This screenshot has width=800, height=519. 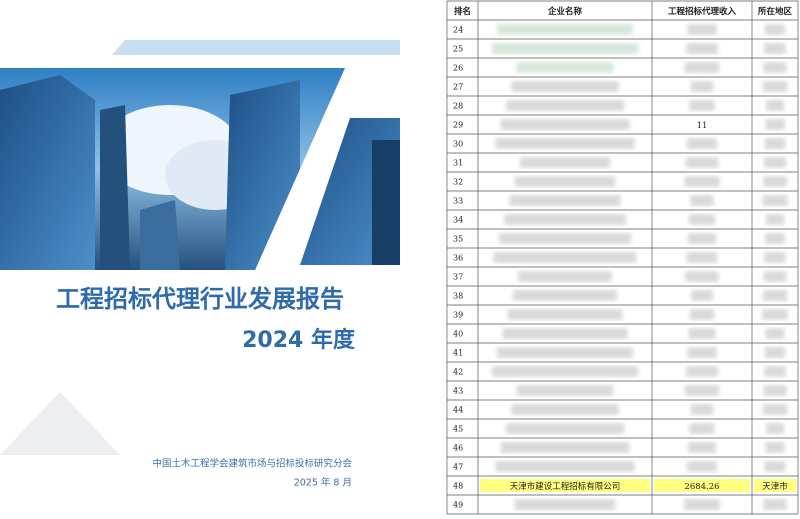 I want to click on rank-cell: 48, so click(x=458, y=486).